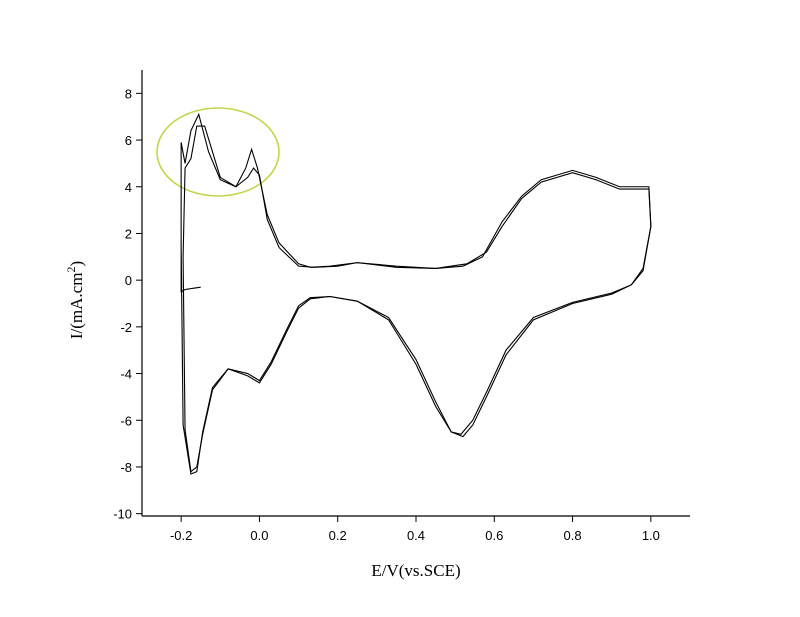  I want to click on y-label-end: ), so click(76, 264).